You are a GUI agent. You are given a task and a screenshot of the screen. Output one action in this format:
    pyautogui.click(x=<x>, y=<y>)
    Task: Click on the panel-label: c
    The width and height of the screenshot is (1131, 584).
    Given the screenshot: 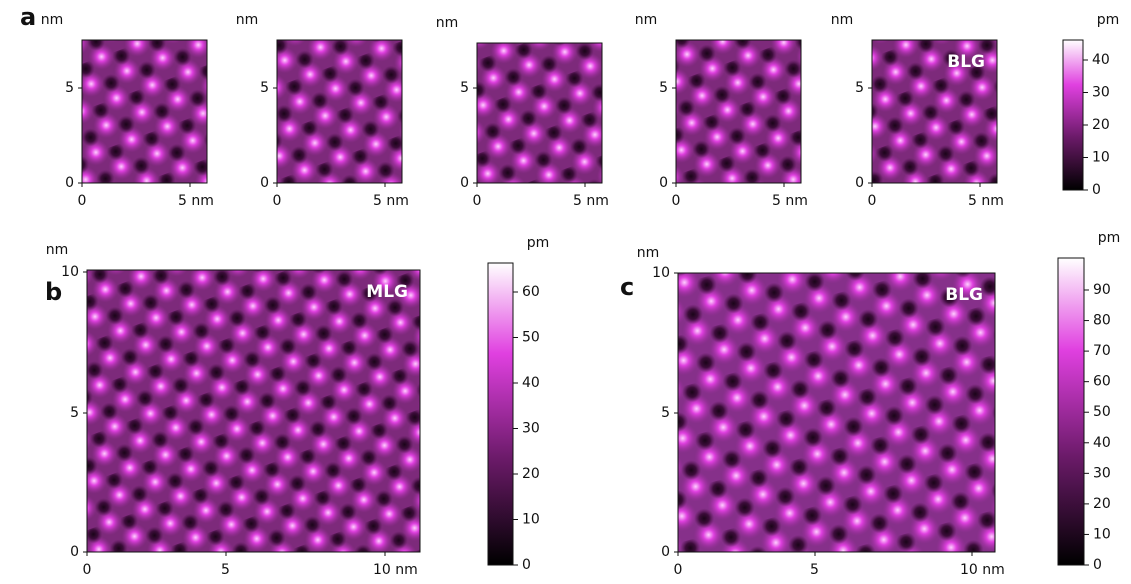 What is the action you would take?
    pyautogui.click(x=627, y=287)
    